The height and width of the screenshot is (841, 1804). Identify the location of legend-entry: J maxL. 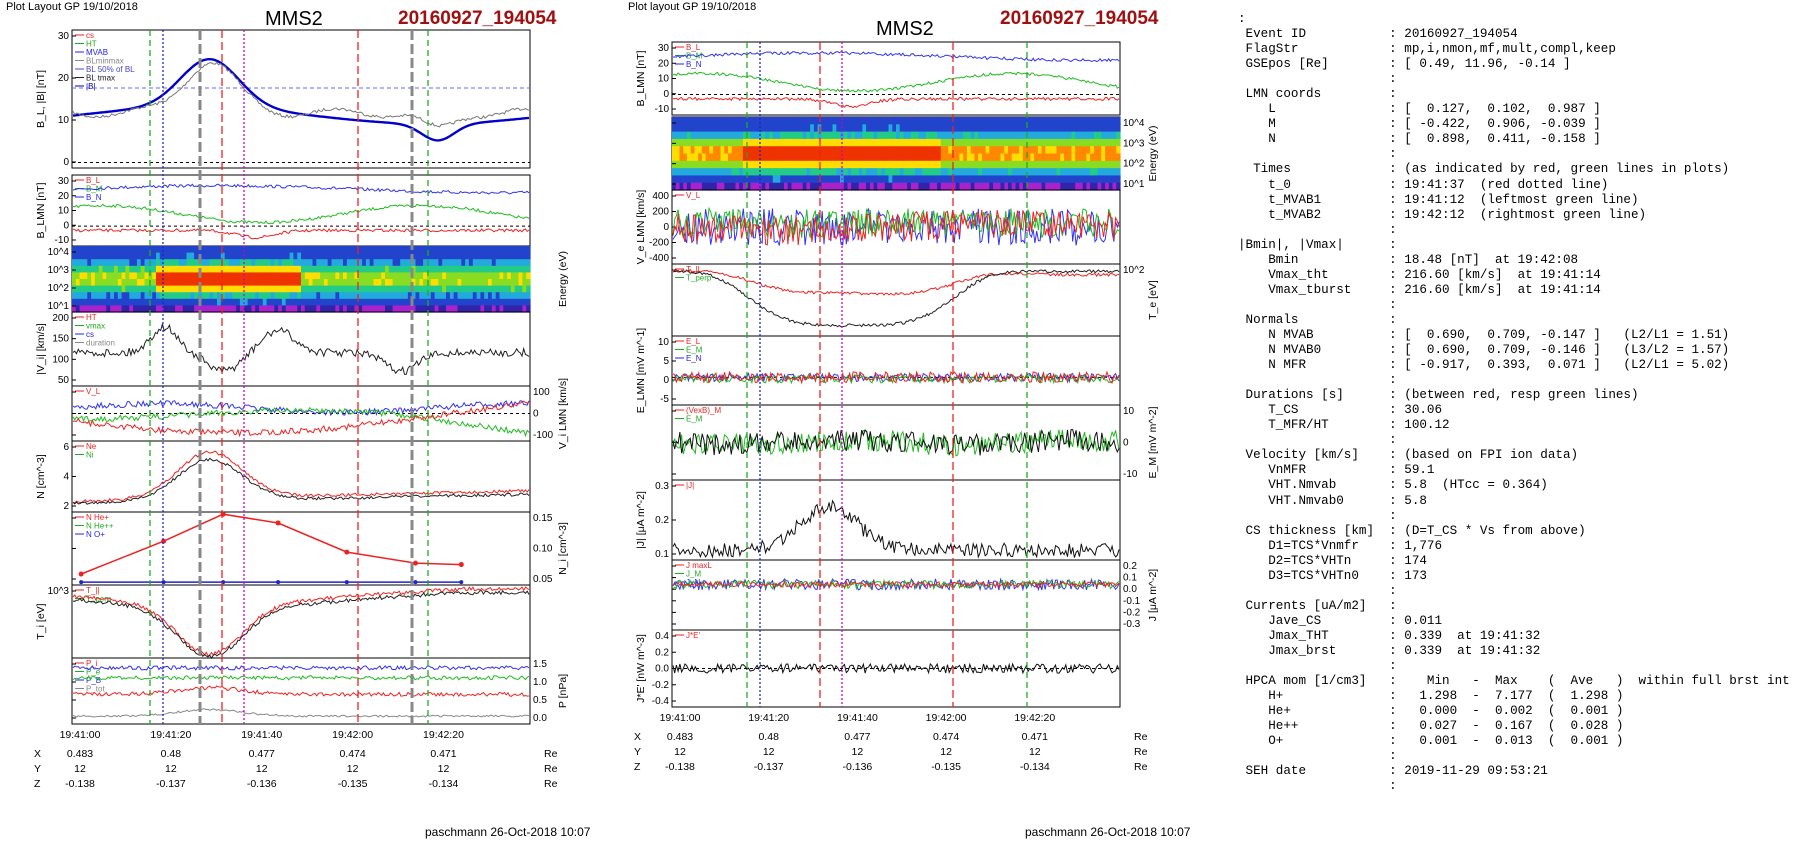
(699, 565).